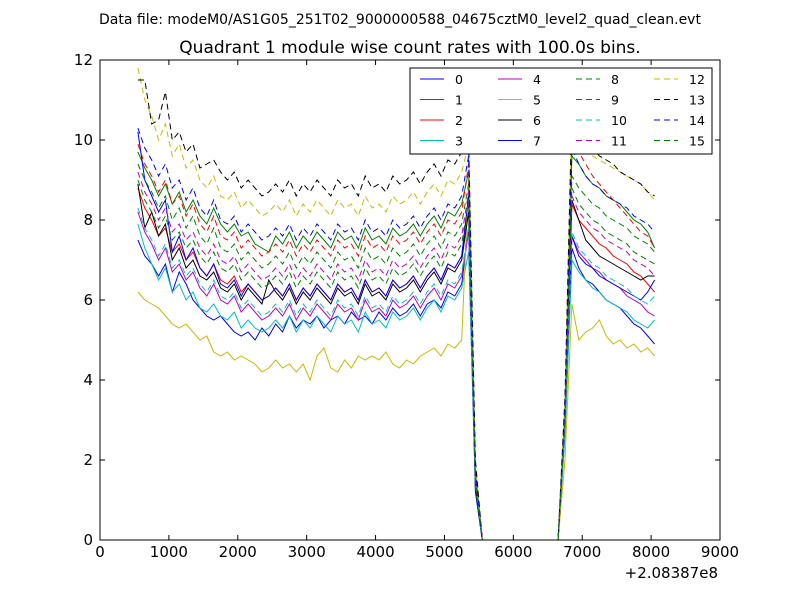 This screenshot has height=600, width=800. I want to click on x-tick-label: 5000, so click(444, 552).